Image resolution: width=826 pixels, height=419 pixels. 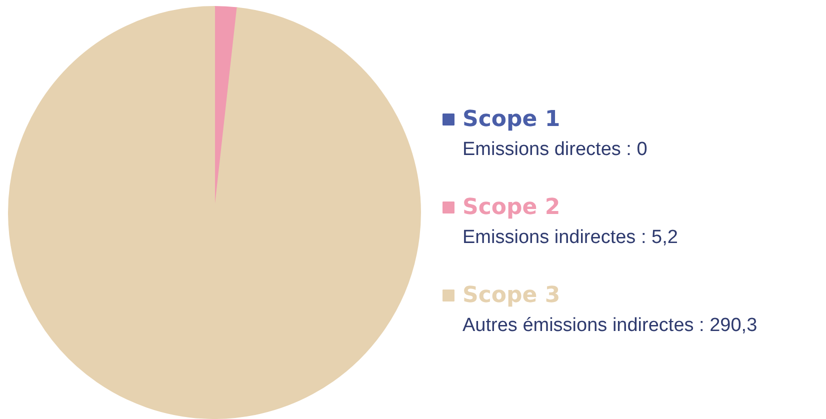 What do you see at coordinates (511, 207) in the screenshot?
I see `legend-label: Scope 2` at bounding box center [511, 207].